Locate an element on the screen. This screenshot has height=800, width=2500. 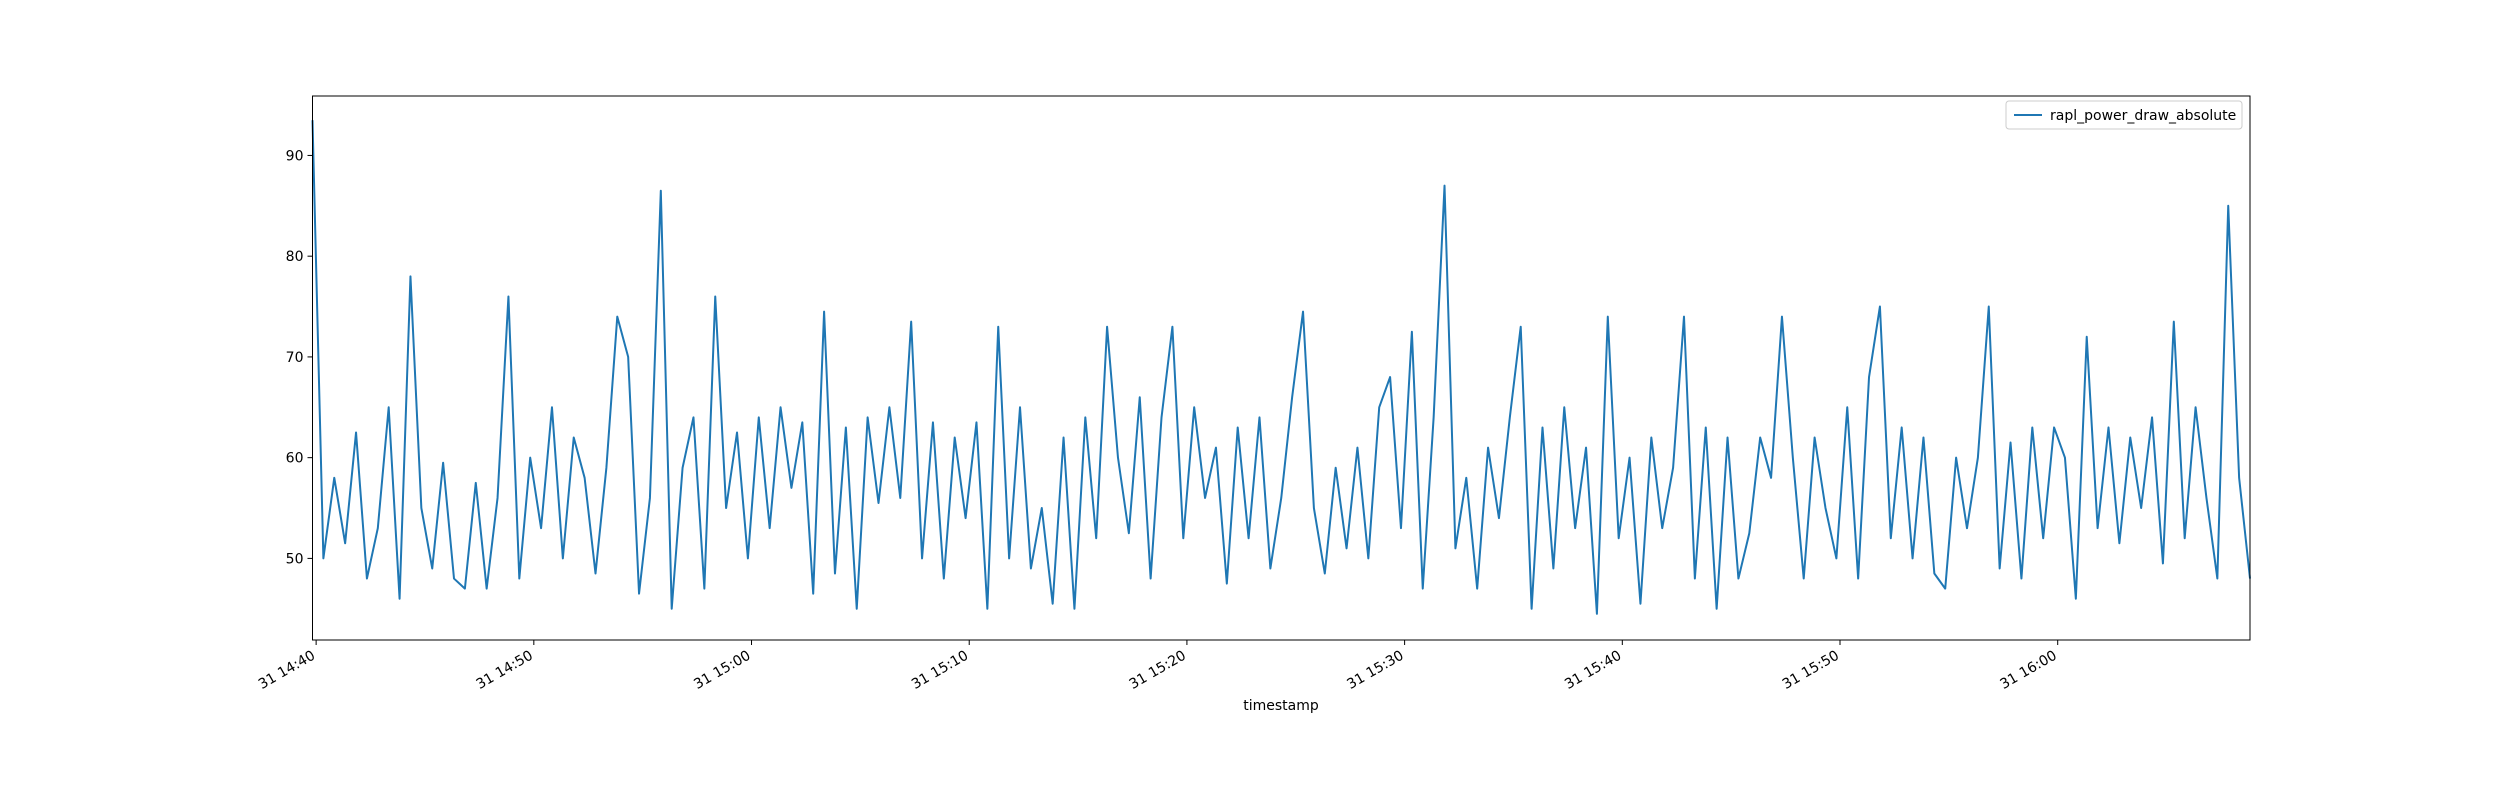
y-tick-label: 60 is located at coordinates (295, 459).